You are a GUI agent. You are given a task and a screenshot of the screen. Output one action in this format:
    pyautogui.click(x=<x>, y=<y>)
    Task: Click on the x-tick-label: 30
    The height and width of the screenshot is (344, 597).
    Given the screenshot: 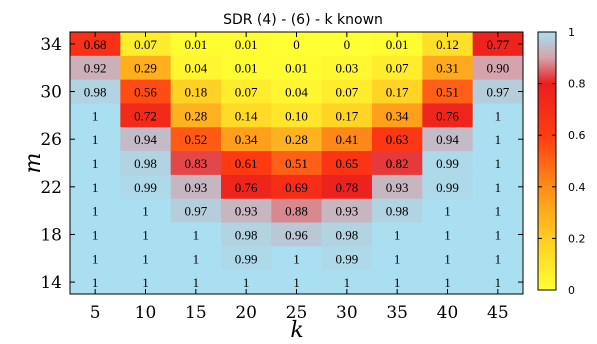 What is the action you would take?
    pyautogui.click(x=347, y=313)
    